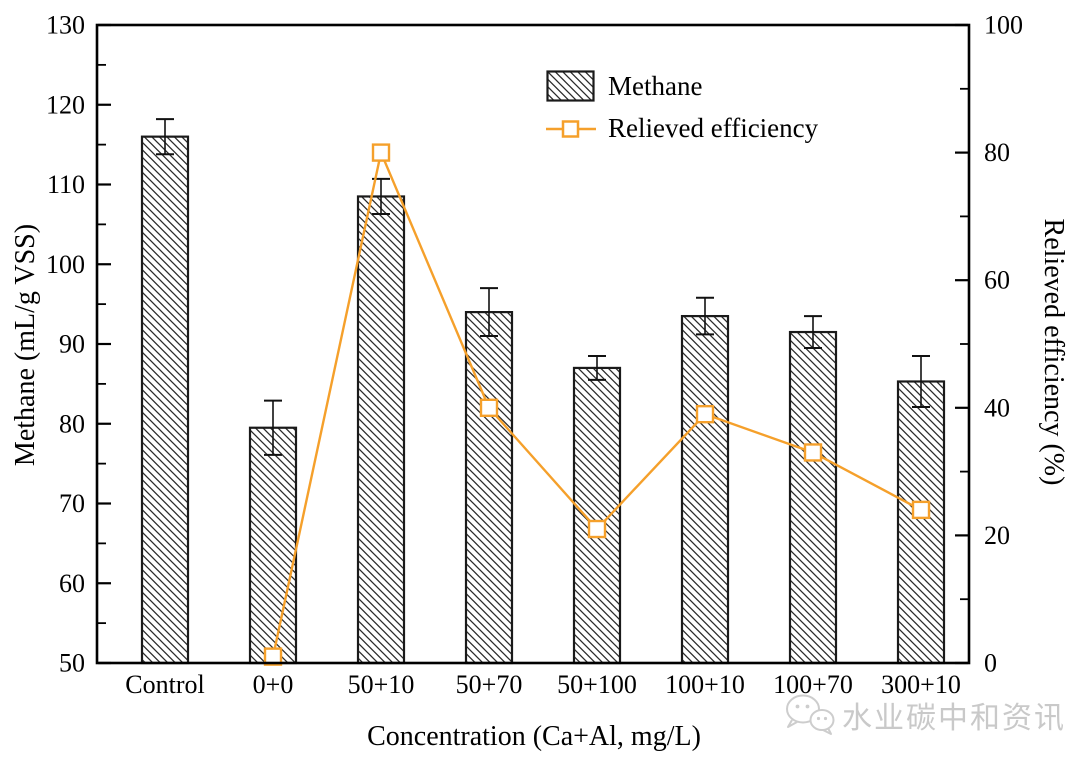 This screenshot has width=1080, height=762. What do you see at coordinates (990, 663) in the screenshot?
I see `right-axis-tick-label: 0` at bounding box center [990, 663].